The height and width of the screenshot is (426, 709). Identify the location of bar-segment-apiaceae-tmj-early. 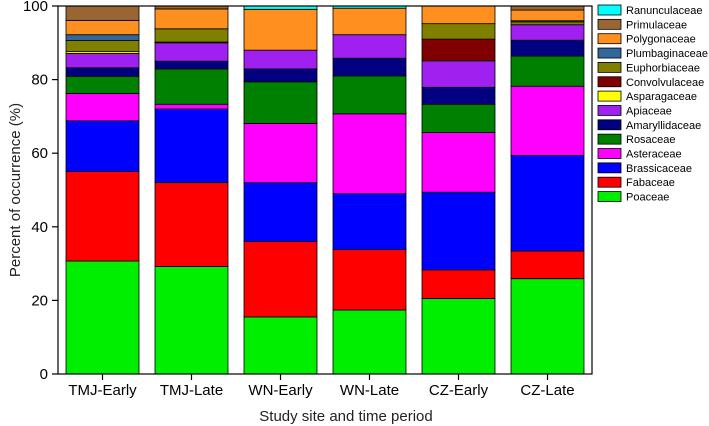
(102, 61).